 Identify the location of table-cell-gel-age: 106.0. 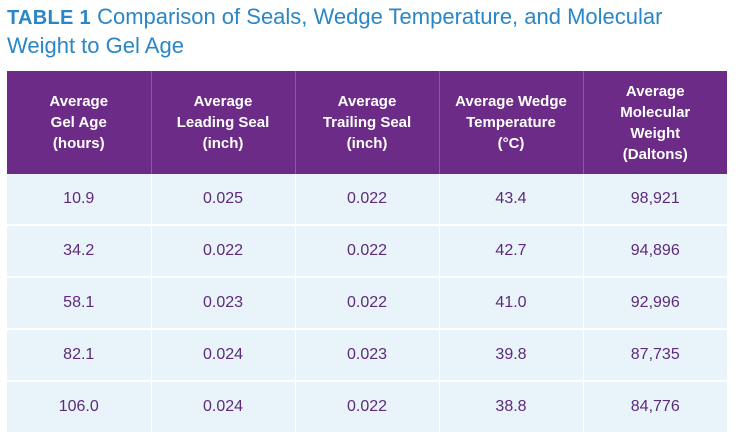
(79, 406).